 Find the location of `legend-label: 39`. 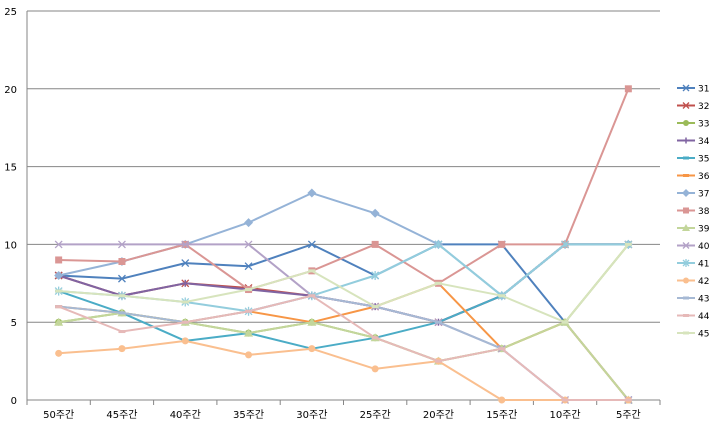

legend-label: 39 is located at coordinates (704, 230).